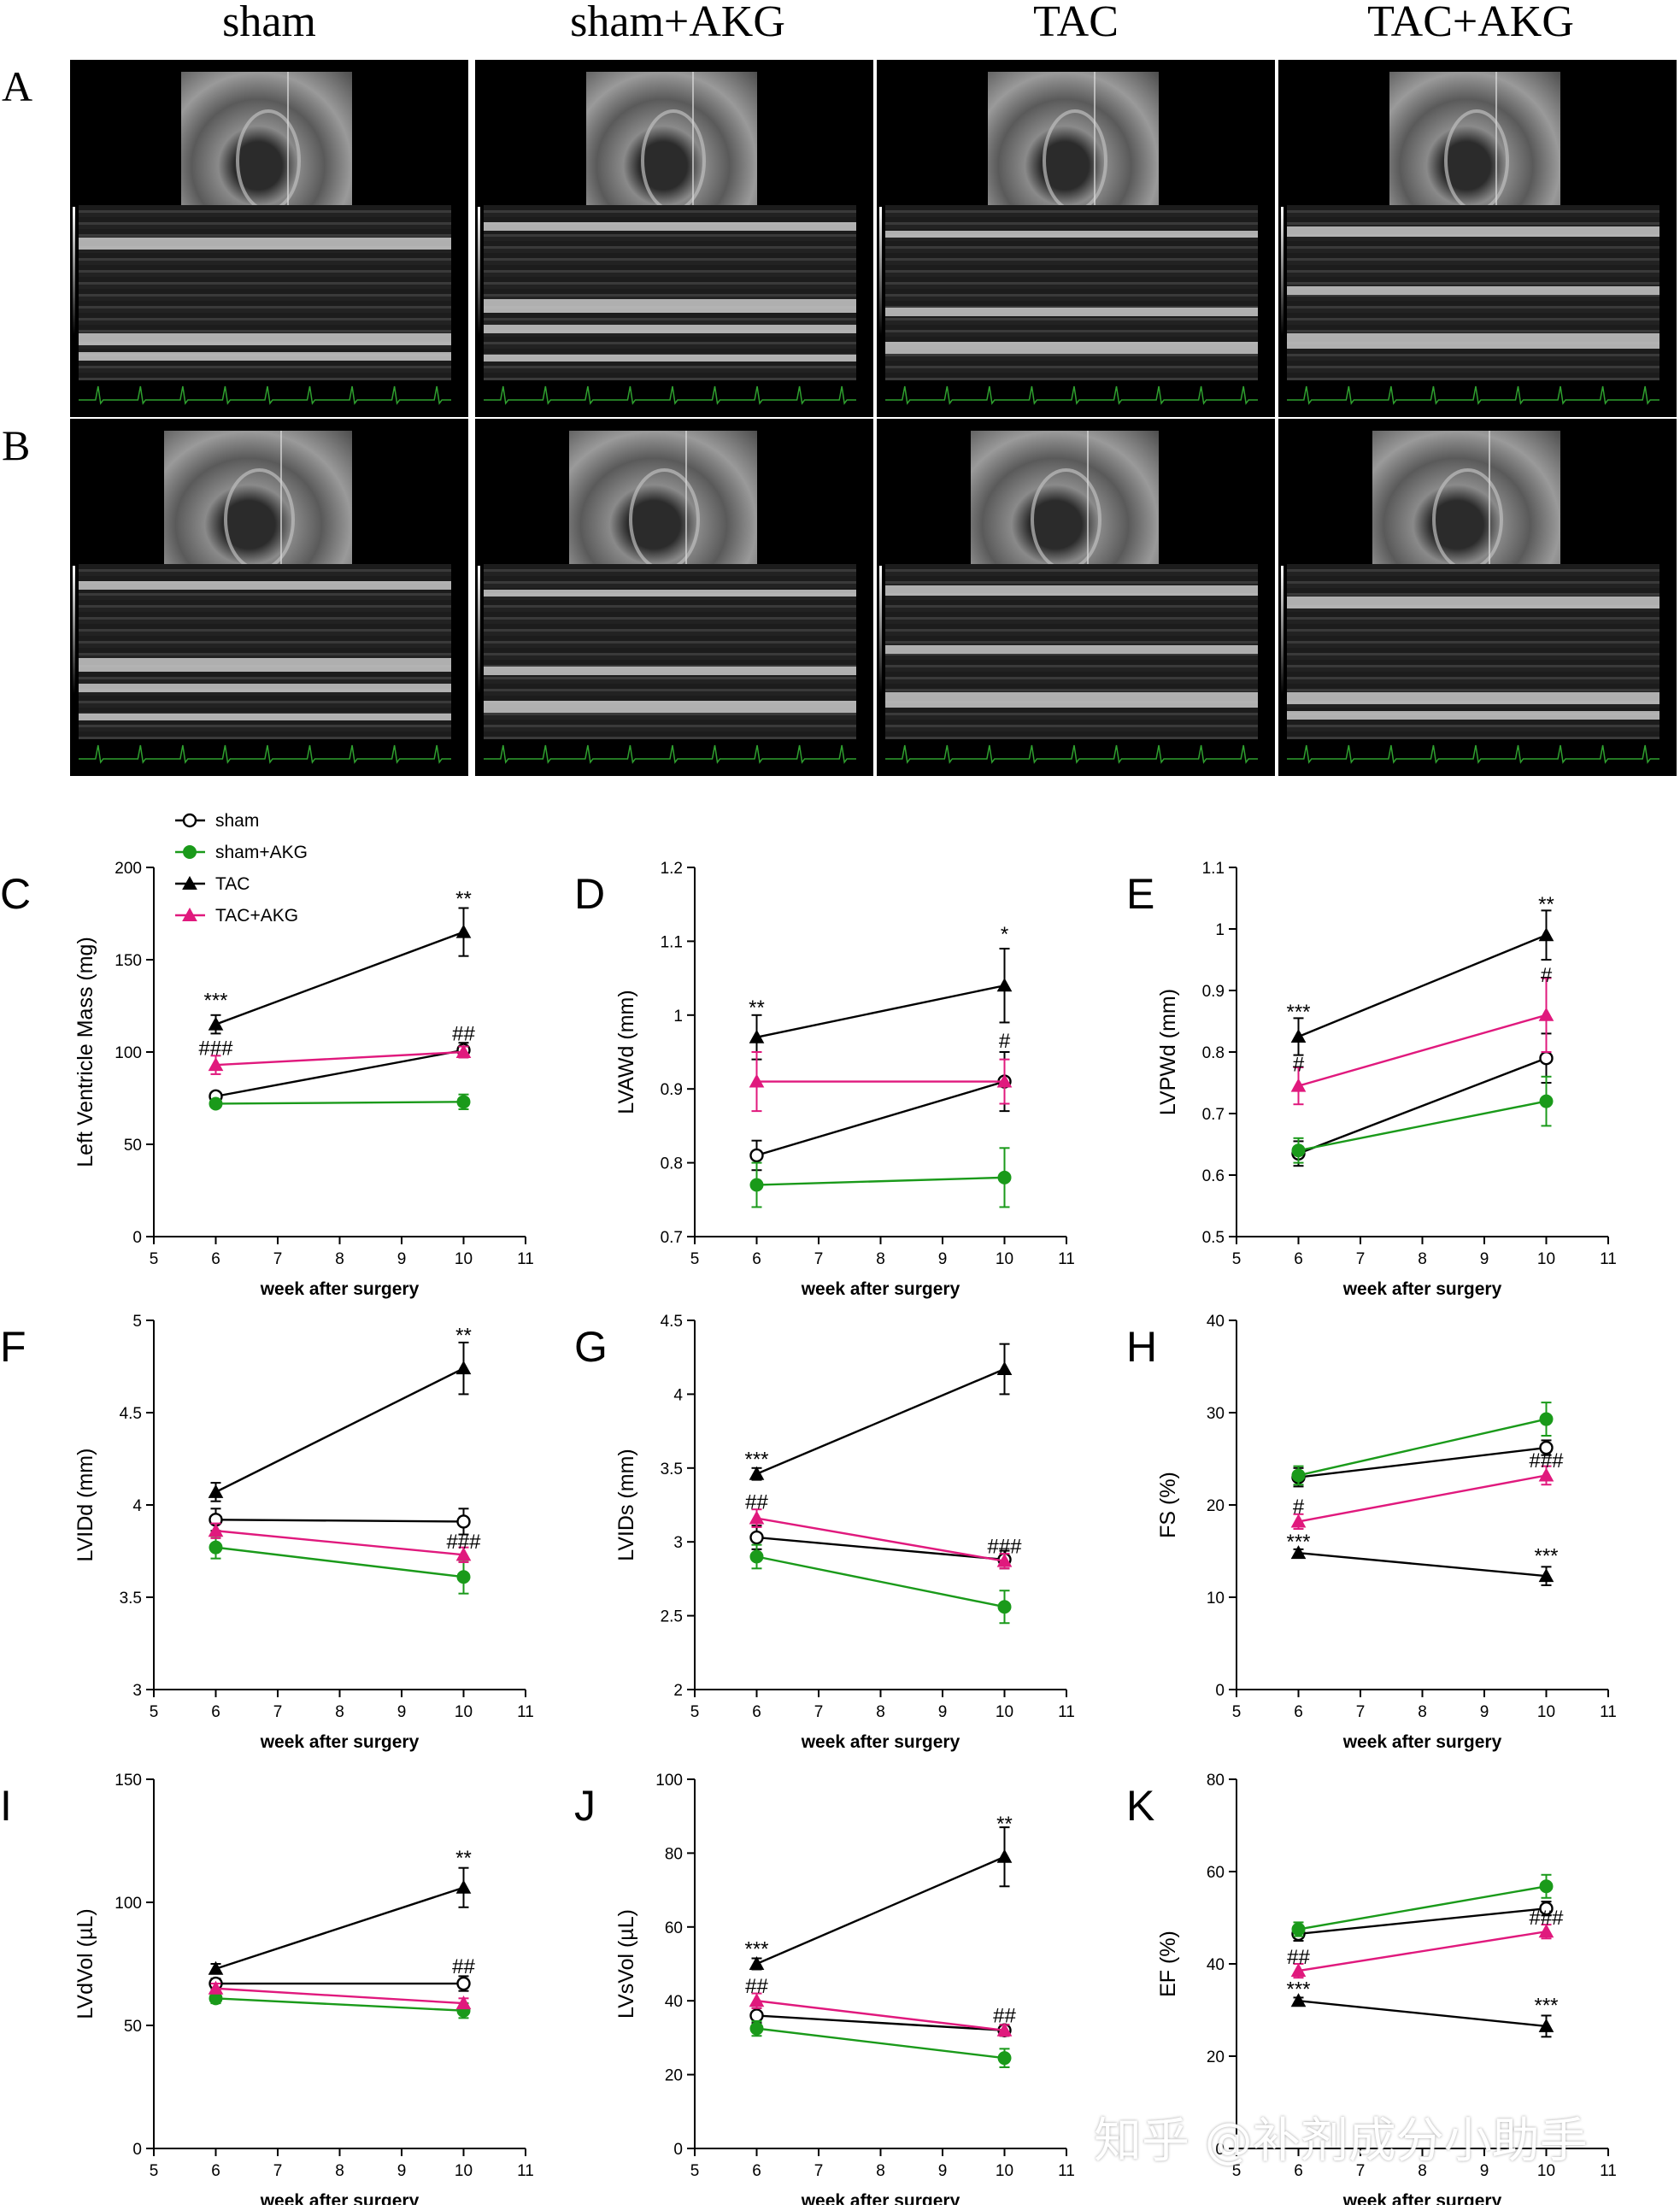  Describe the element at coordinates (85, 1052) in the screenshot. I see `y-axis-label: Left Ventricle Mass (mg)` at that location.